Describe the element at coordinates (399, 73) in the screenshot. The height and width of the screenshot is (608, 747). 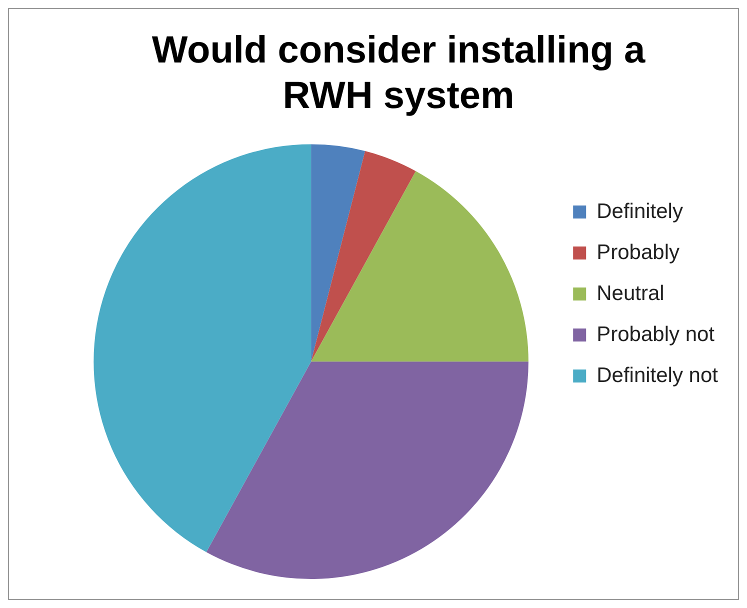
I see `chart-title: Would consider installing a RWH system` at that location.